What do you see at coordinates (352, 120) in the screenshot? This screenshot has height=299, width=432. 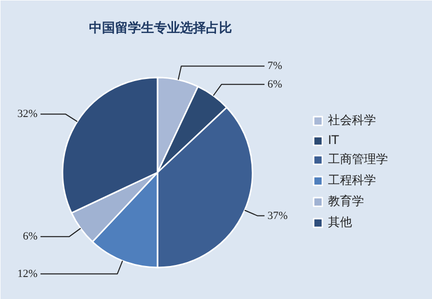 I see `legend-label: 社会科学` at bounding box center [352, 120].